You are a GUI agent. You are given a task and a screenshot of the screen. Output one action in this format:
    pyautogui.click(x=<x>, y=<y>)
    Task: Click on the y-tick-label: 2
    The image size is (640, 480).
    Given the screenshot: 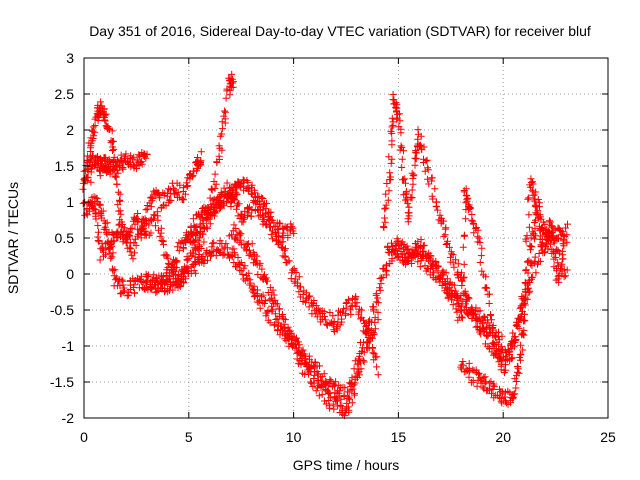 What is the action you would take?
    pyautogui.click(x=70, y=130)
    